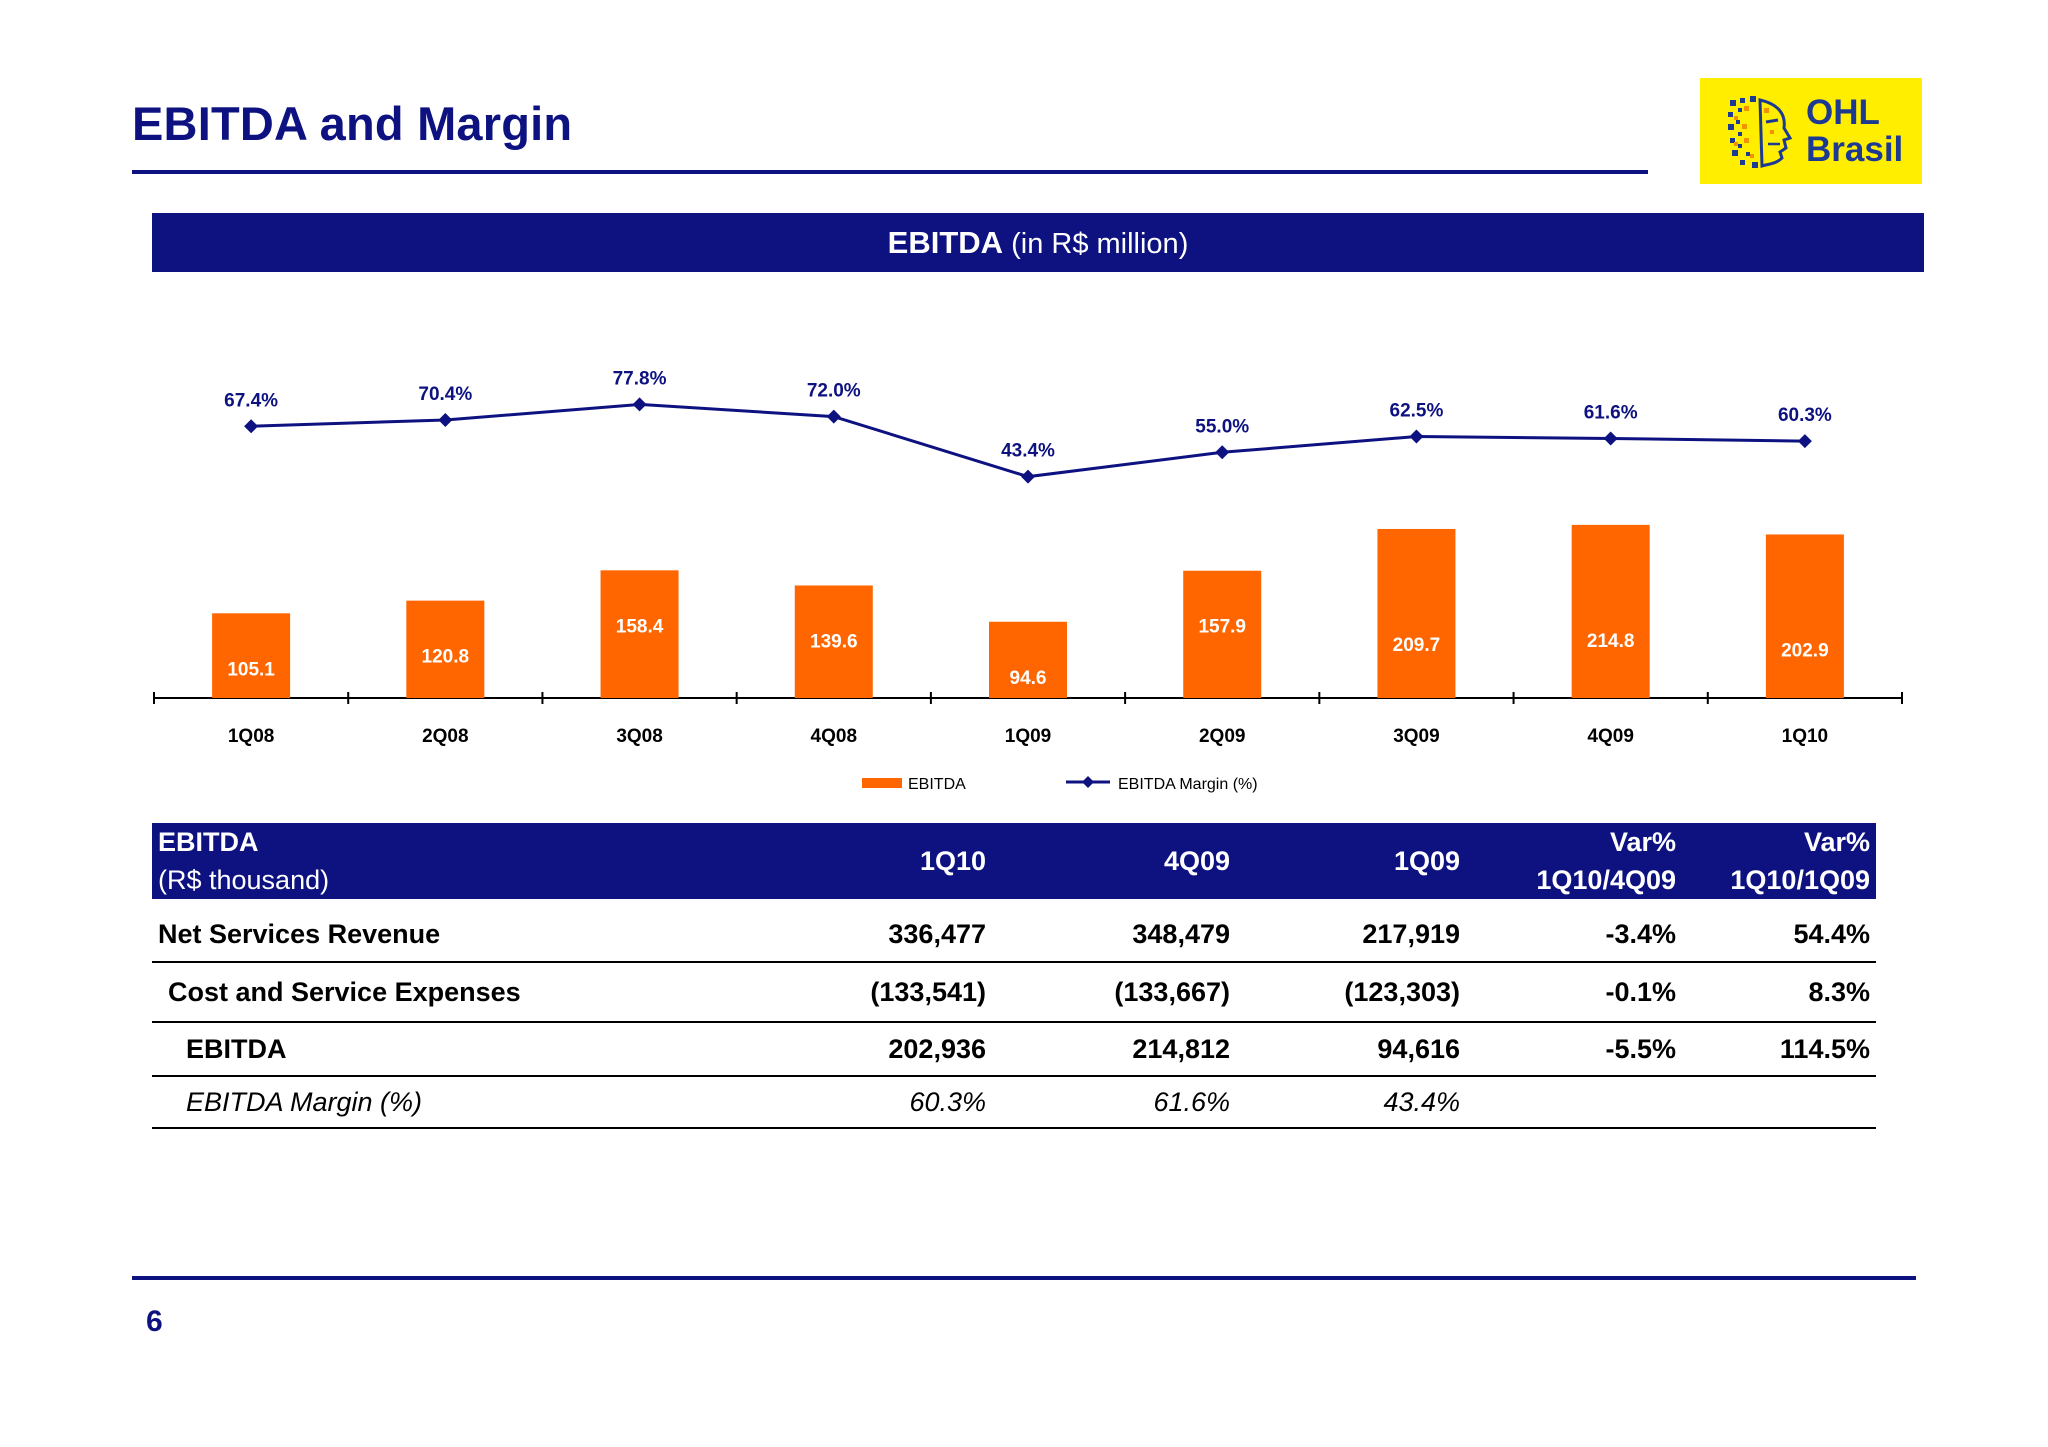 This screenshot has height=1447, width=2048. Describe the element at coordinates (1351, 1049) in the screenshot. I see `row-cell-1q09: 94,616` at that location.